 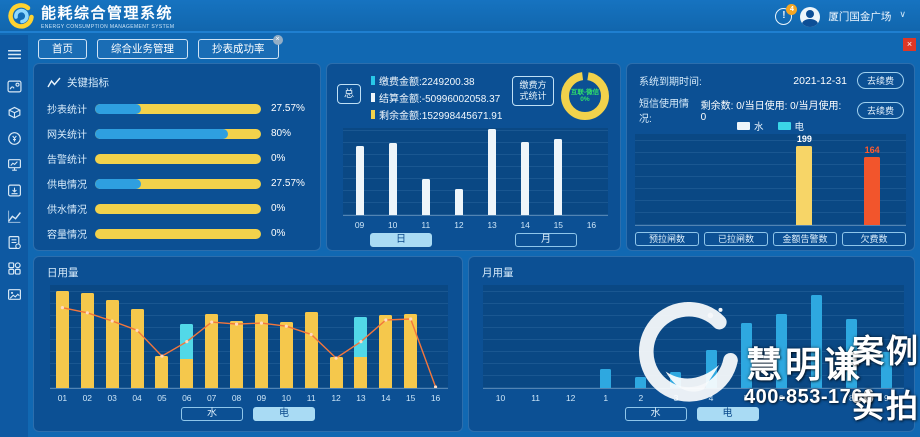 I want to click on close-tab-icon: ×, so click(x=277, y=40).